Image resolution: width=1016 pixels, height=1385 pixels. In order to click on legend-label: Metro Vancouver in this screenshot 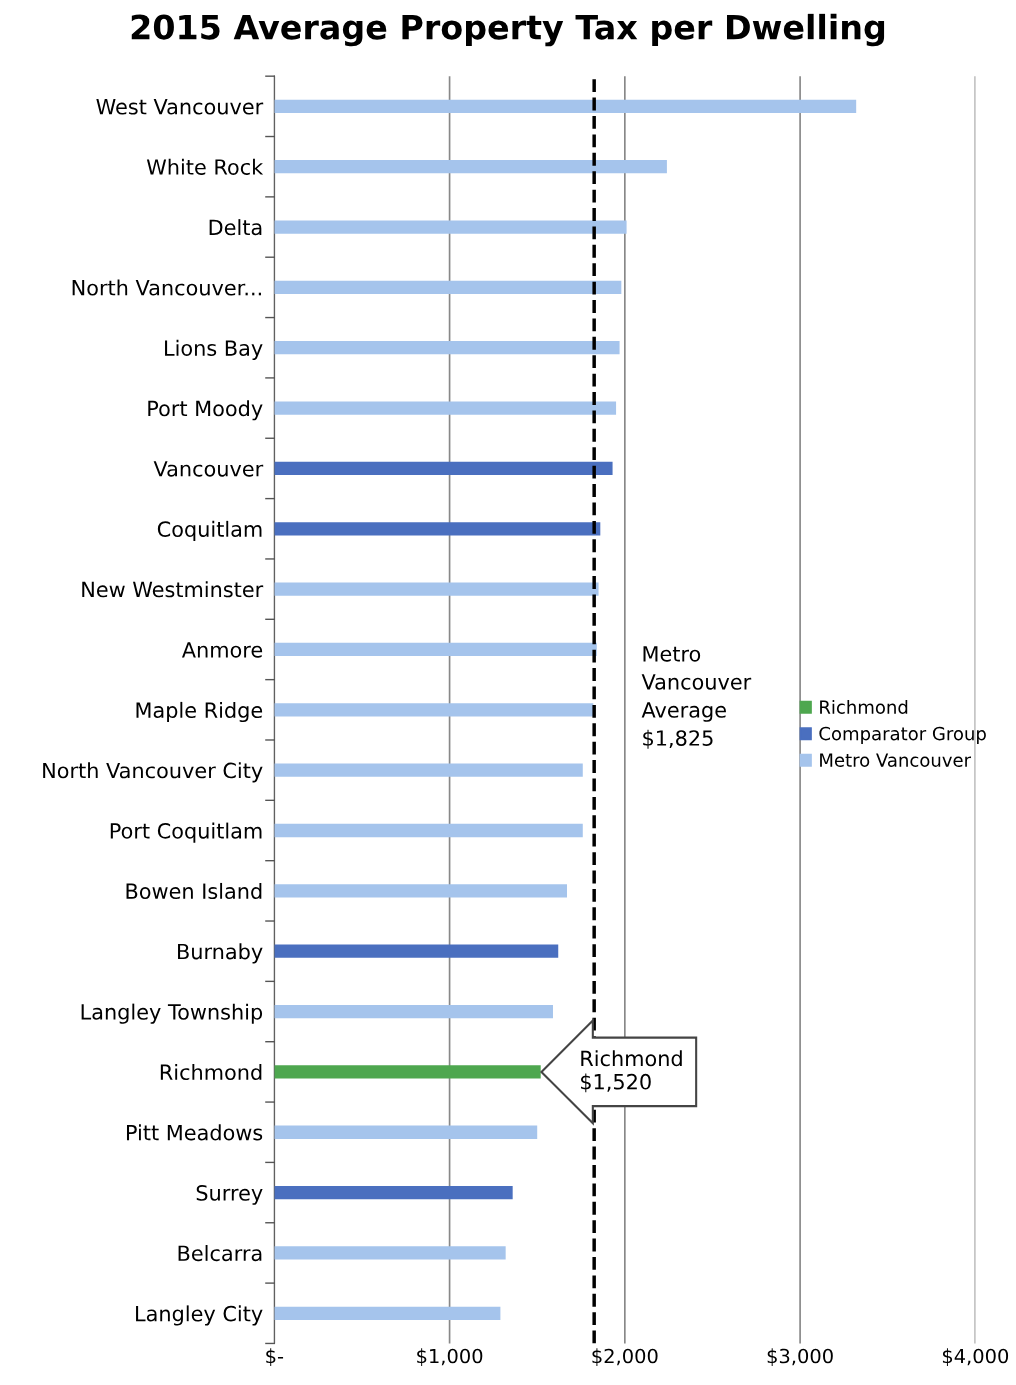, I will do `click(896, 760)`.